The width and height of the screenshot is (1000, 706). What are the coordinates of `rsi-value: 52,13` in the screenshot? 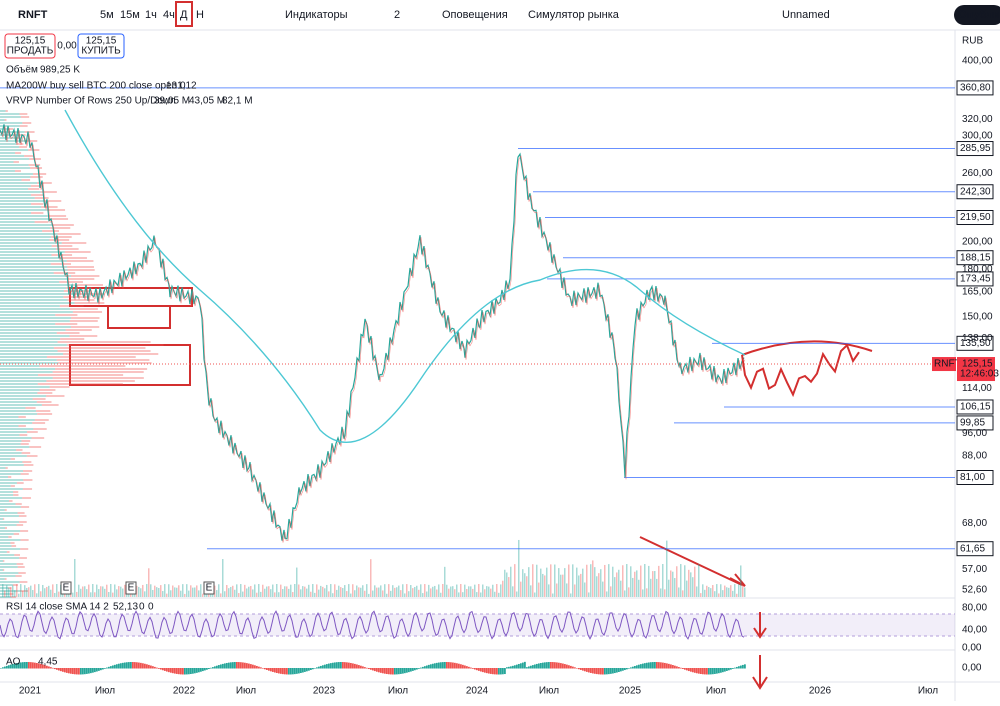 It's located at (125, 607).